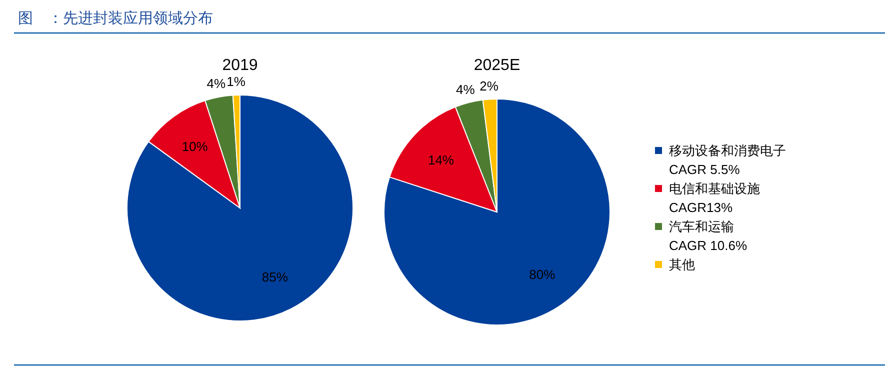 This screenshot has height=388, width=887. Describe the element at coordinates (497, 212) in the screenshot. I see `pie-slice` at that location.